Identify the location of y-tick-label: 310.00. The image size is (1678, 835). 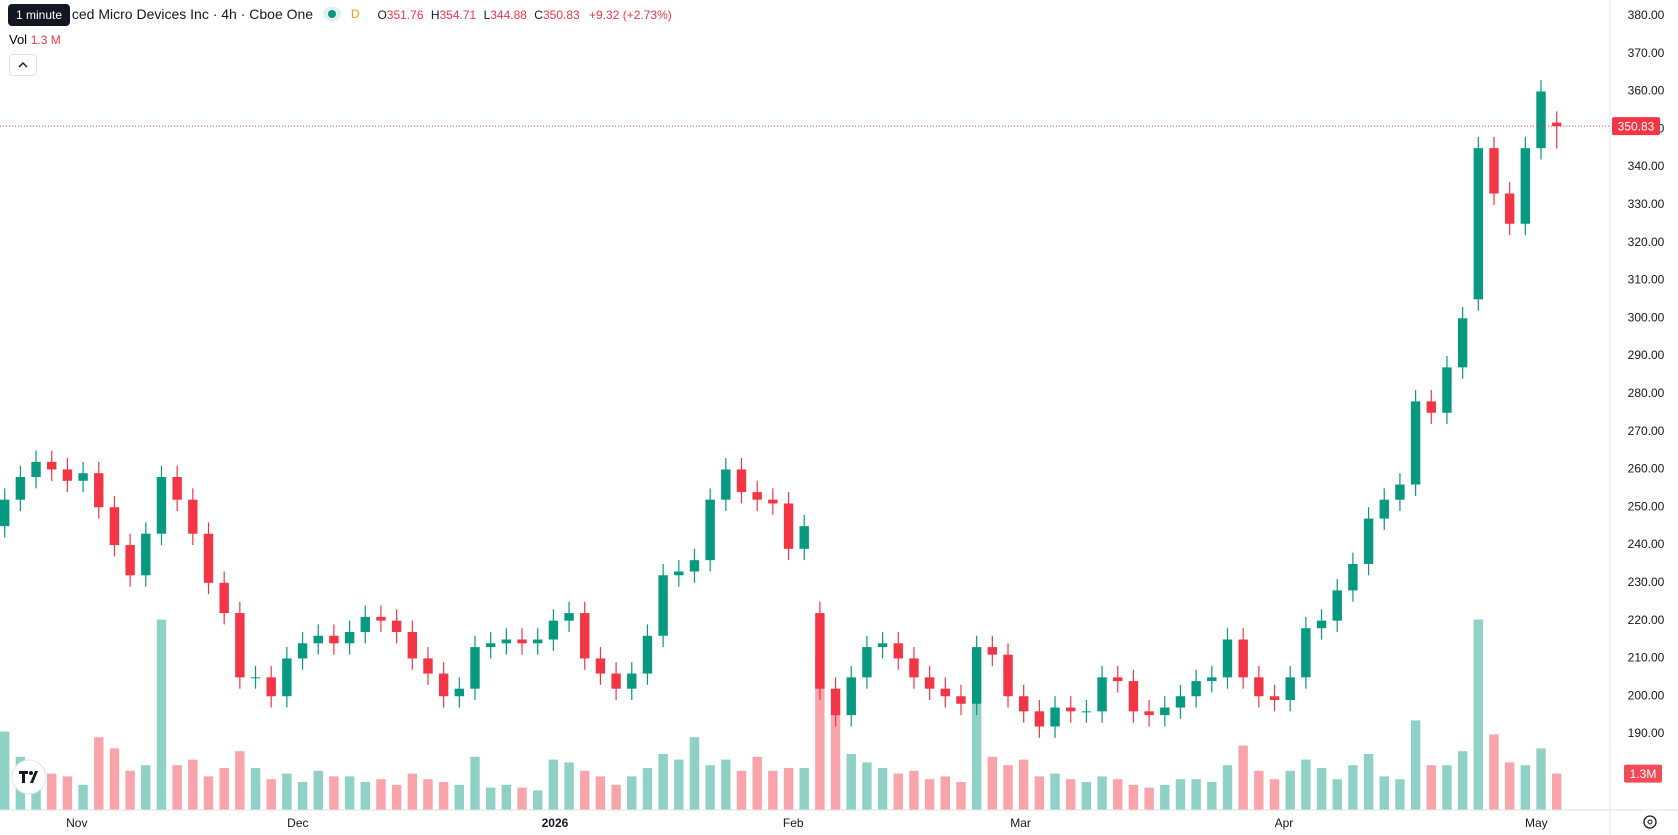
(1646, 280).